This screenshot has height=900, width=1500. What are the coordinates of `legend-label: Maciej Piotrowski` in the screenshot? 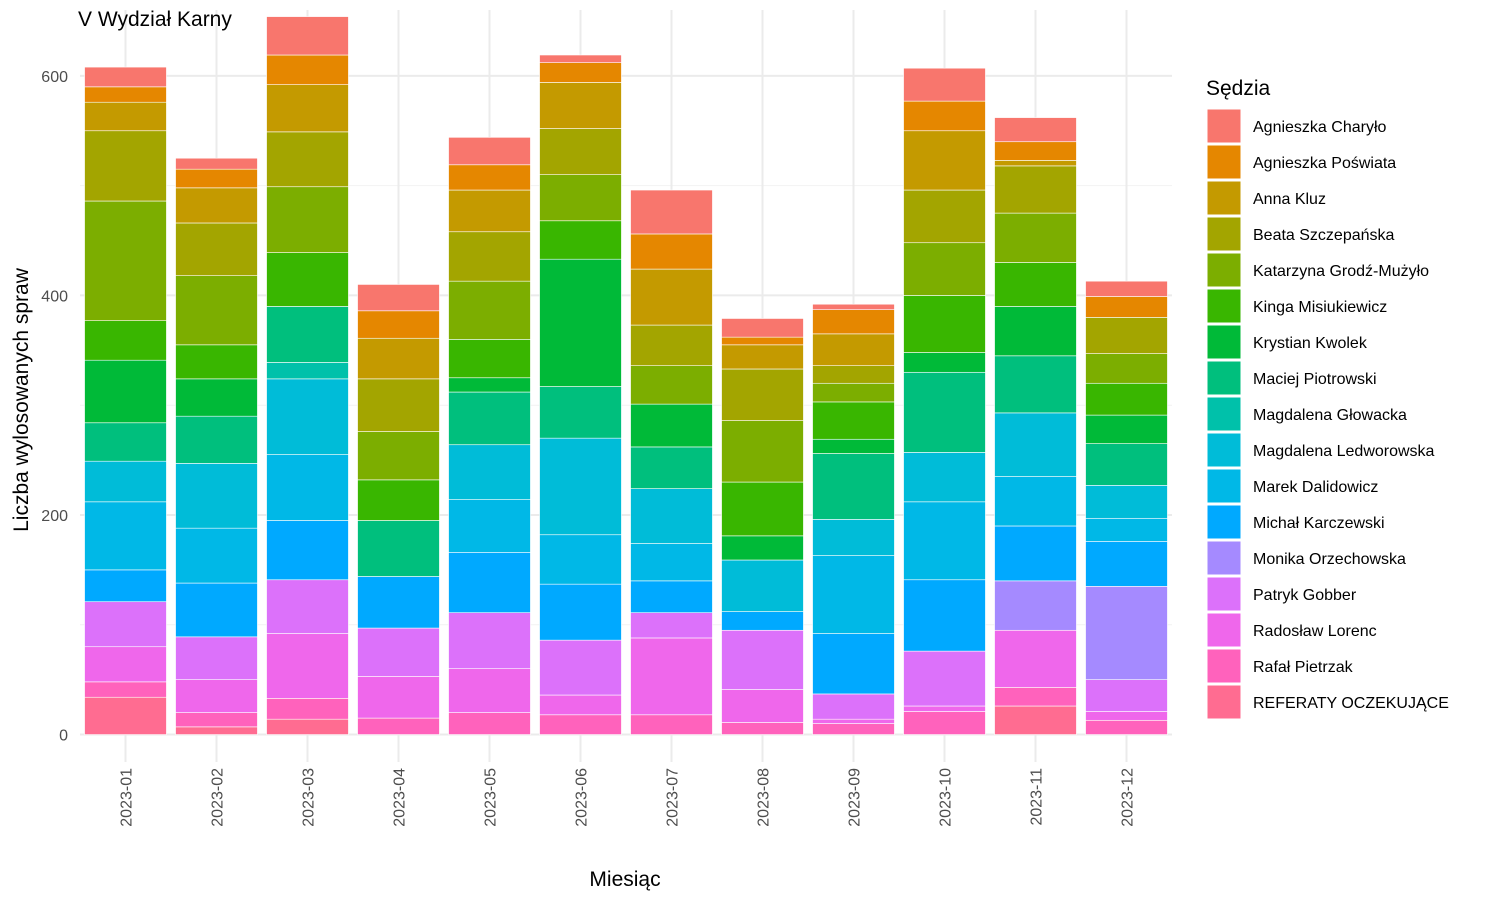 It's located at (1315, 379).